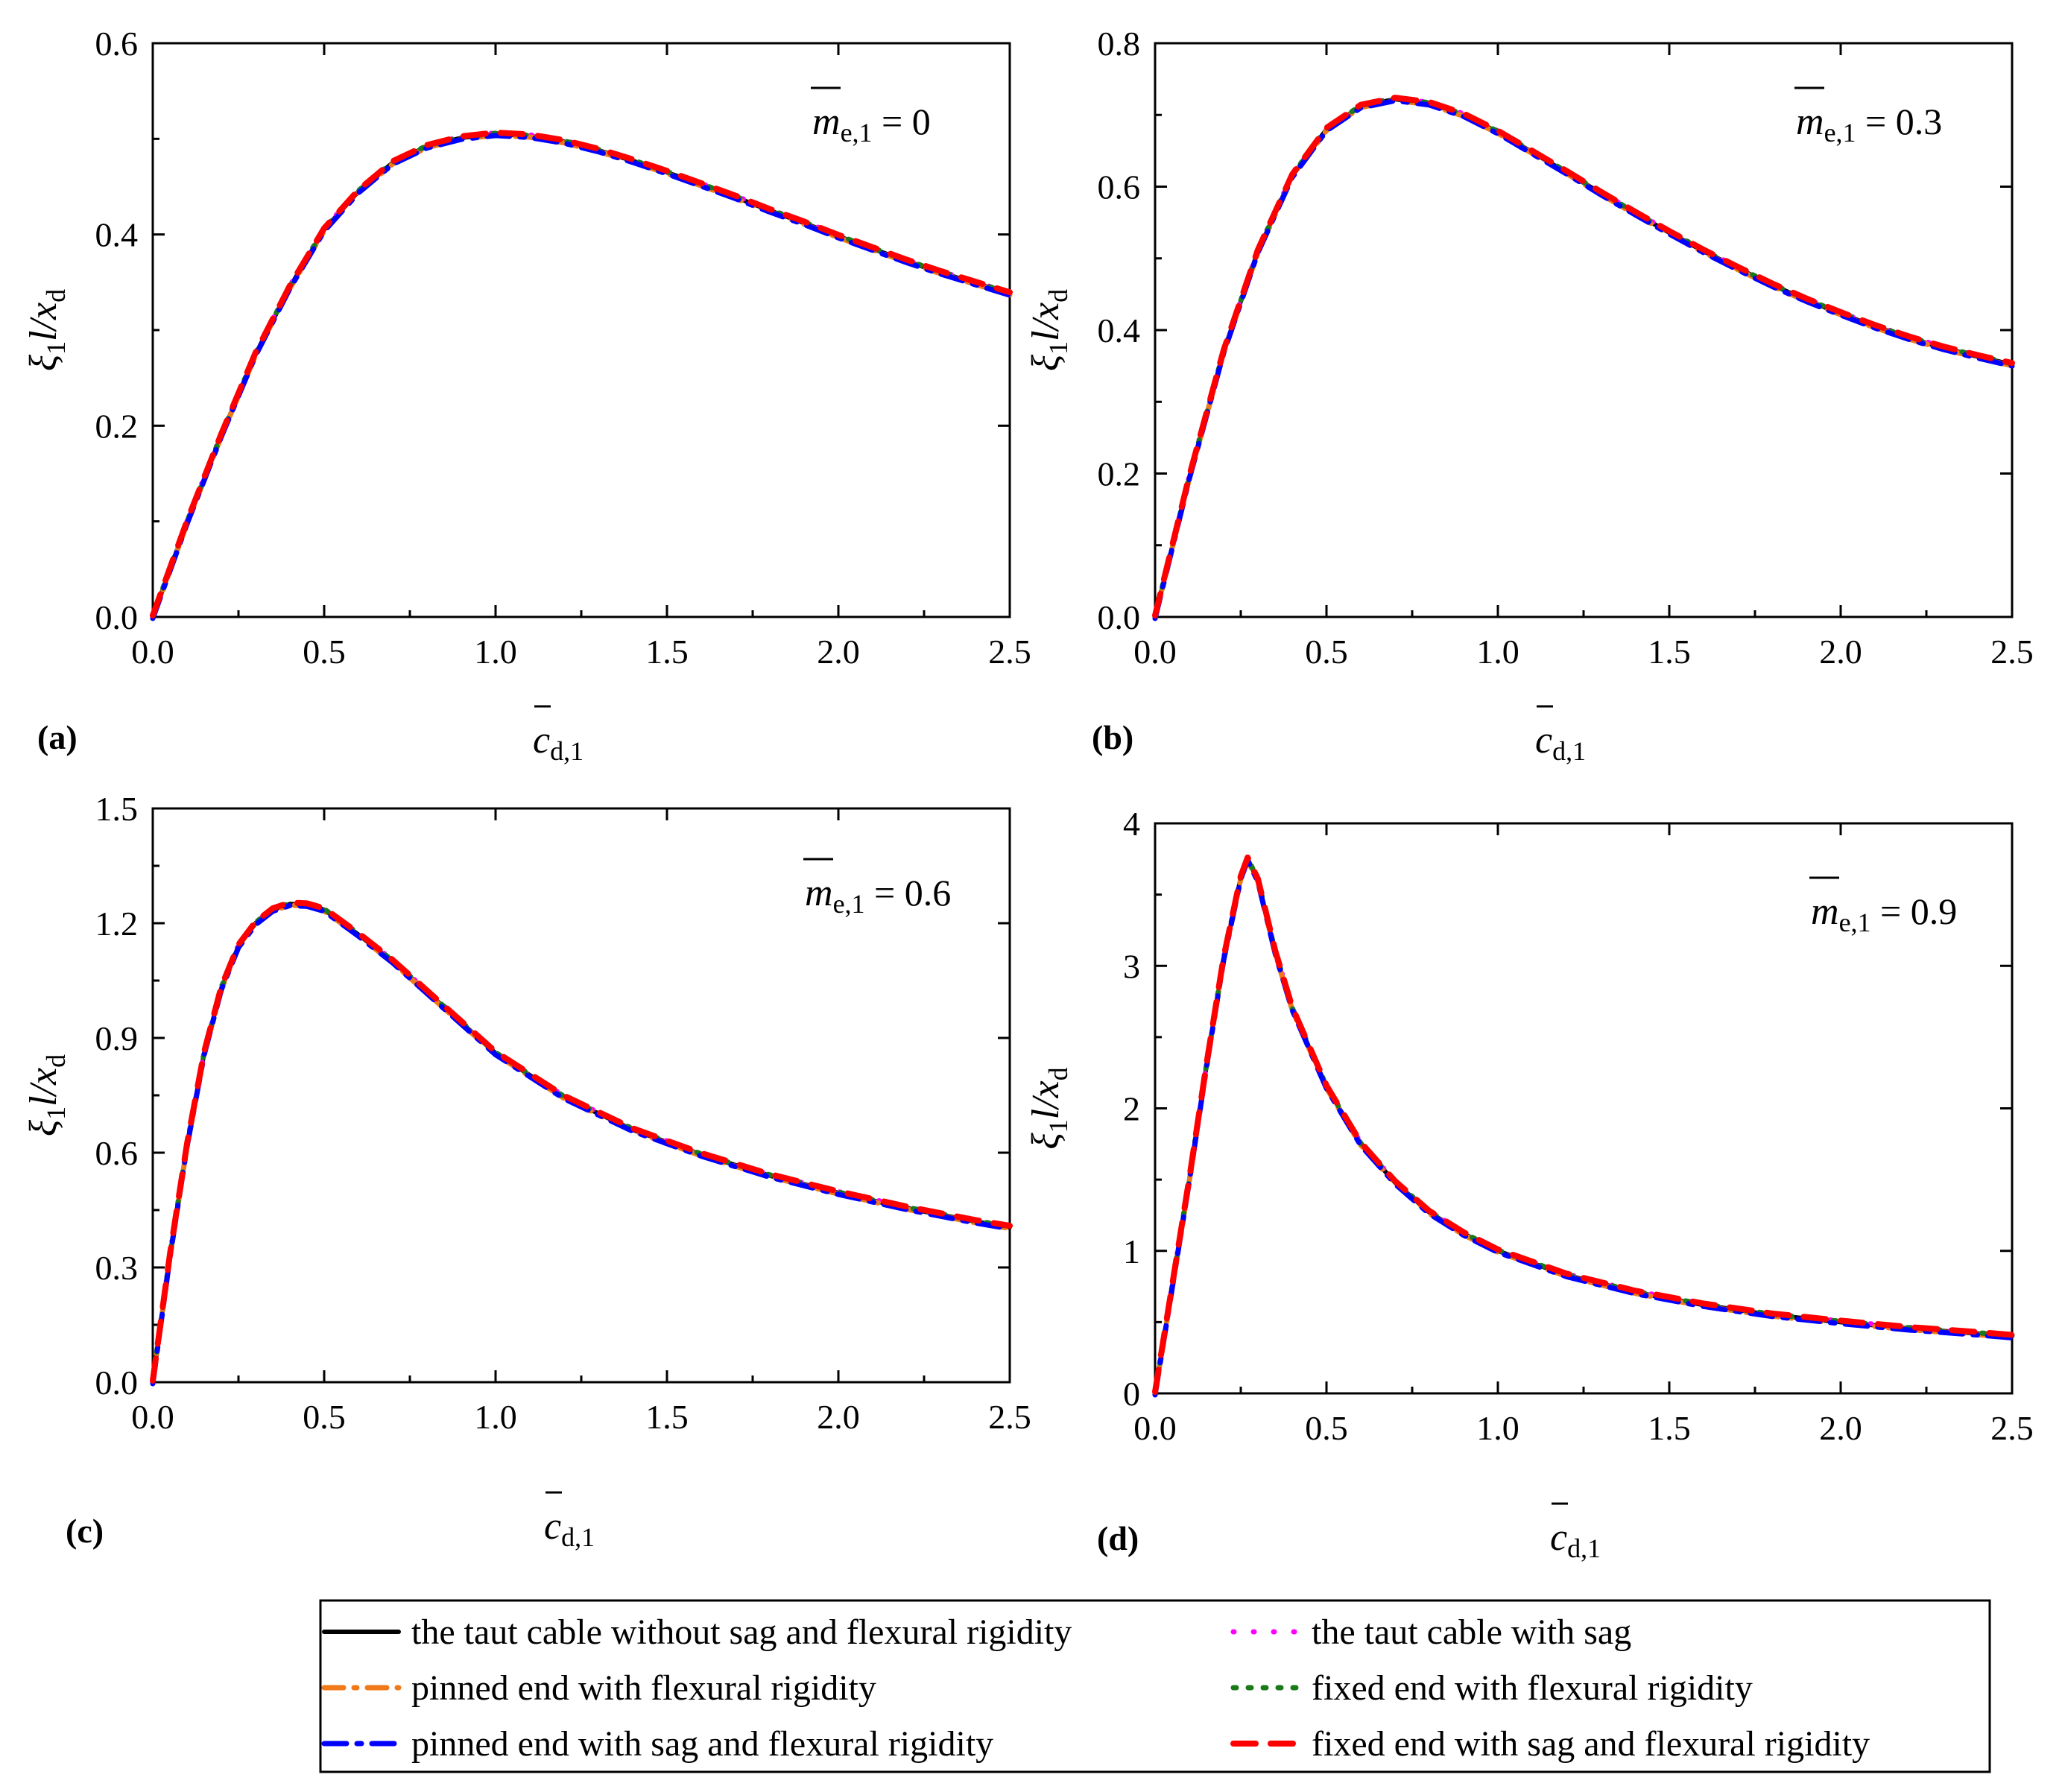 Image resolution: width=2062 pixels, height=1792 pixels. What do you see at coordinates (1112, 737) in the screenshot?
I see `panel-label: (b)` at bounding box center [1112, 737].